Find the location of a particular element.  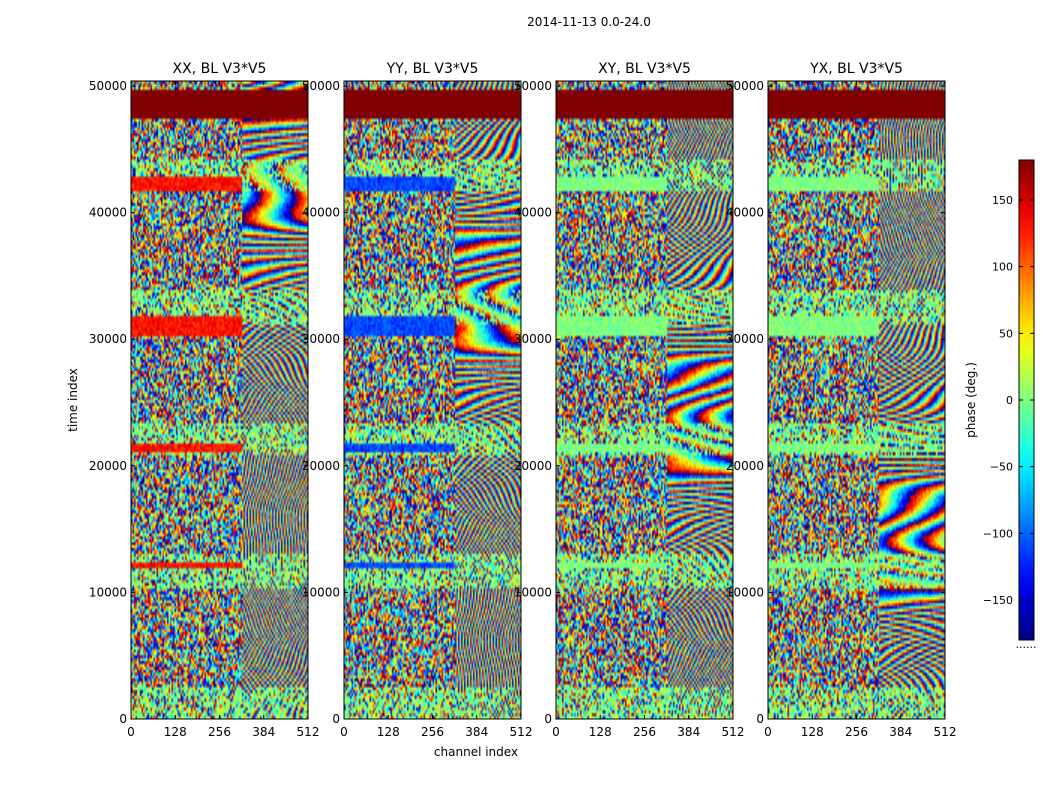

panel-title-yx: YX, BL V3*V5 is located at coordinates (856, 69).